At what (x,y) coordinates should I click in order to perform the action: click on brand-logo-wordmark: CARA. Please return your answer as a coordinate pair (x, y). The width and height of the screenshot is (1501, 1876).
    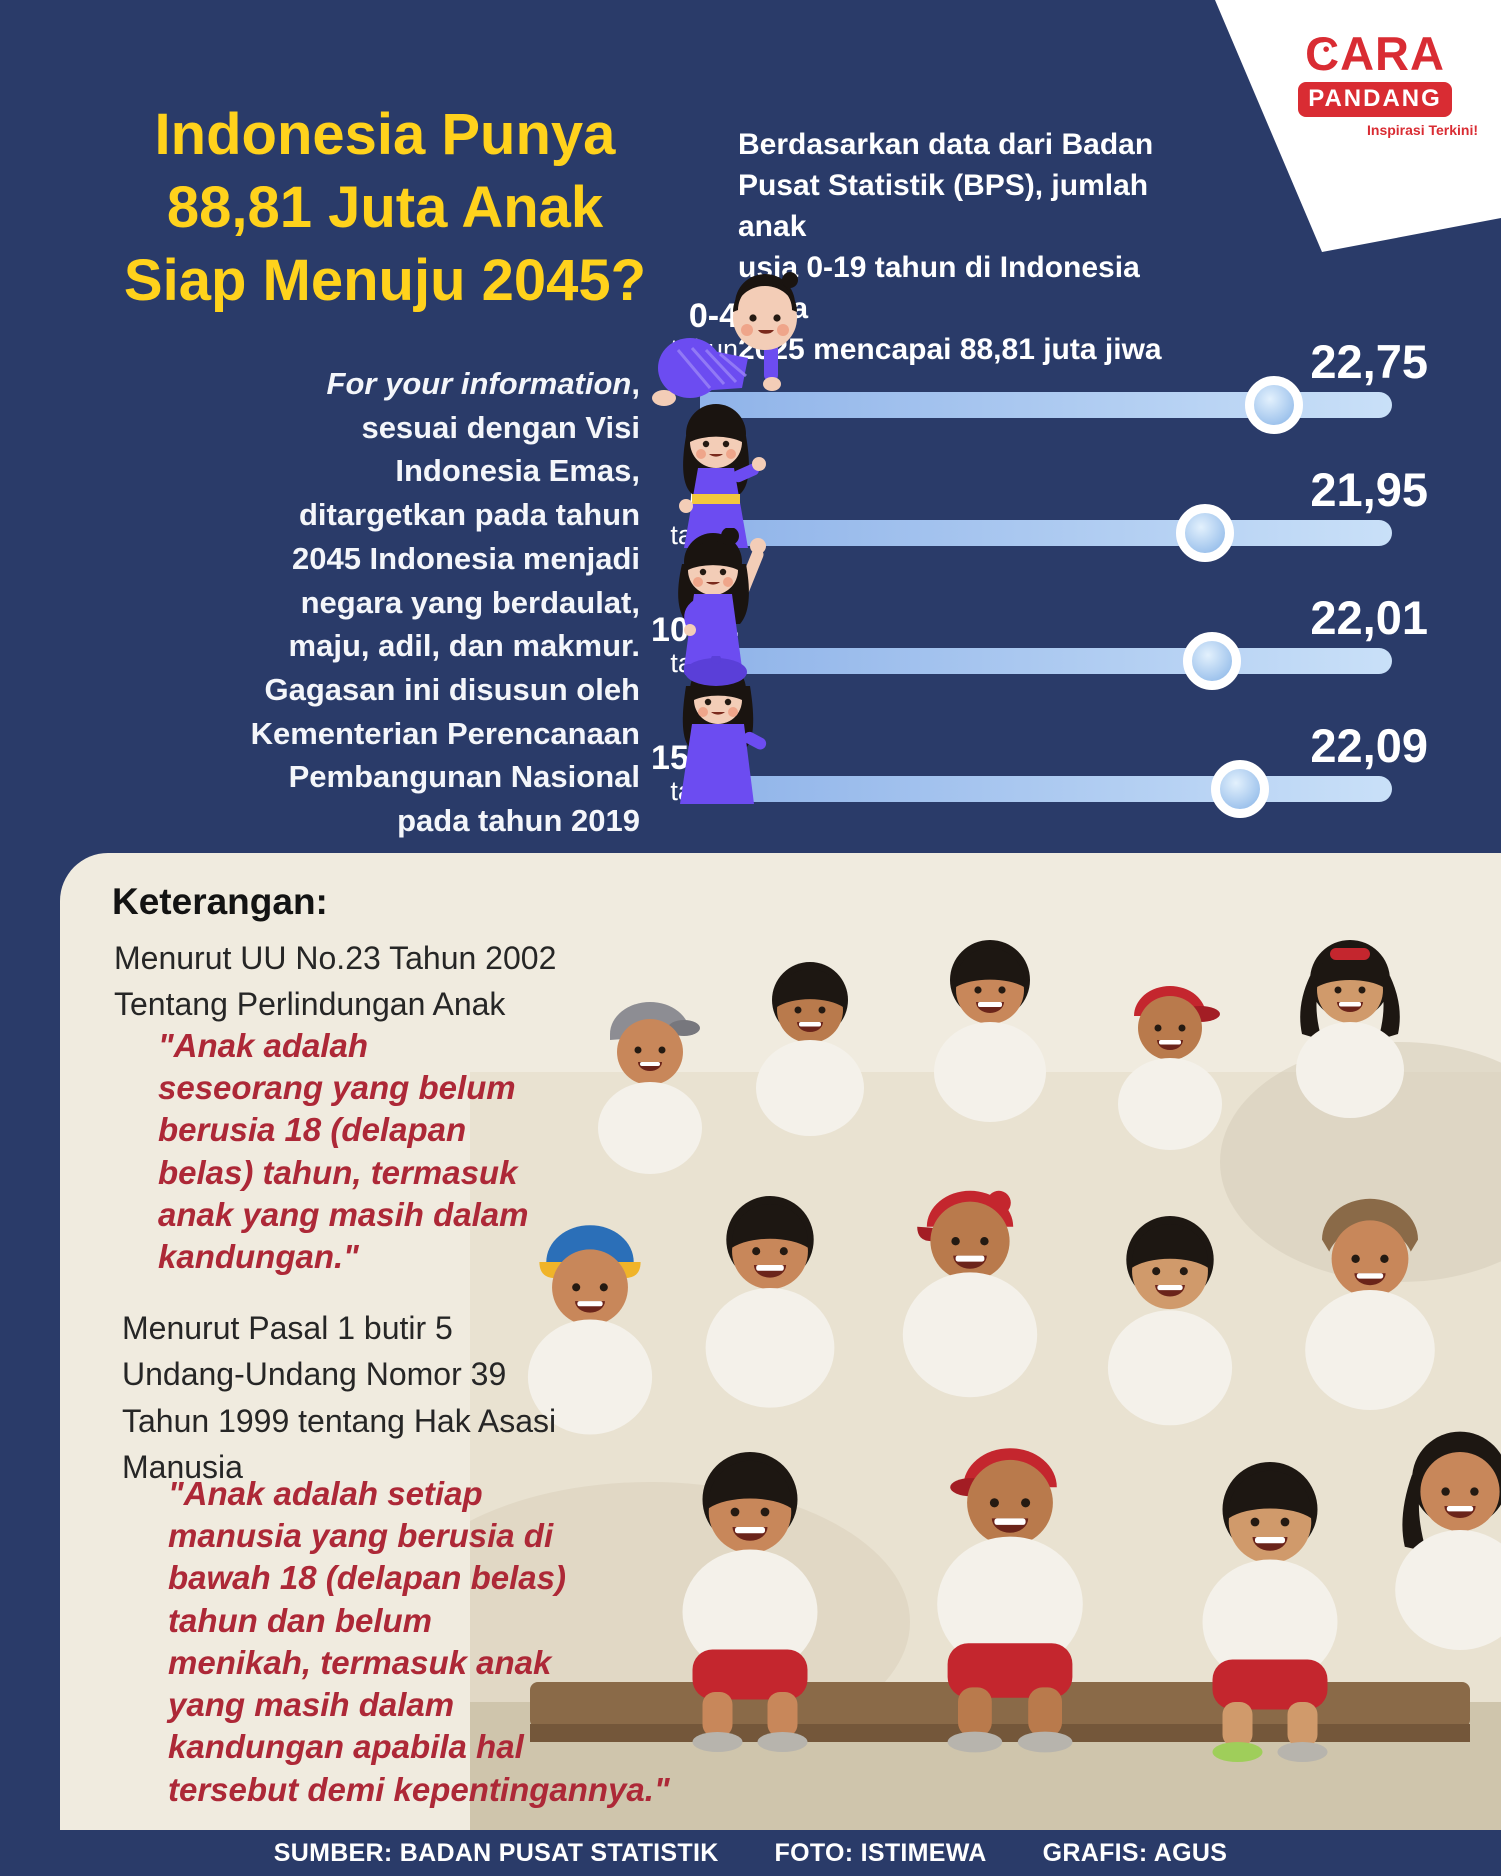
    Looking at the image, I should click on (1375, 53).